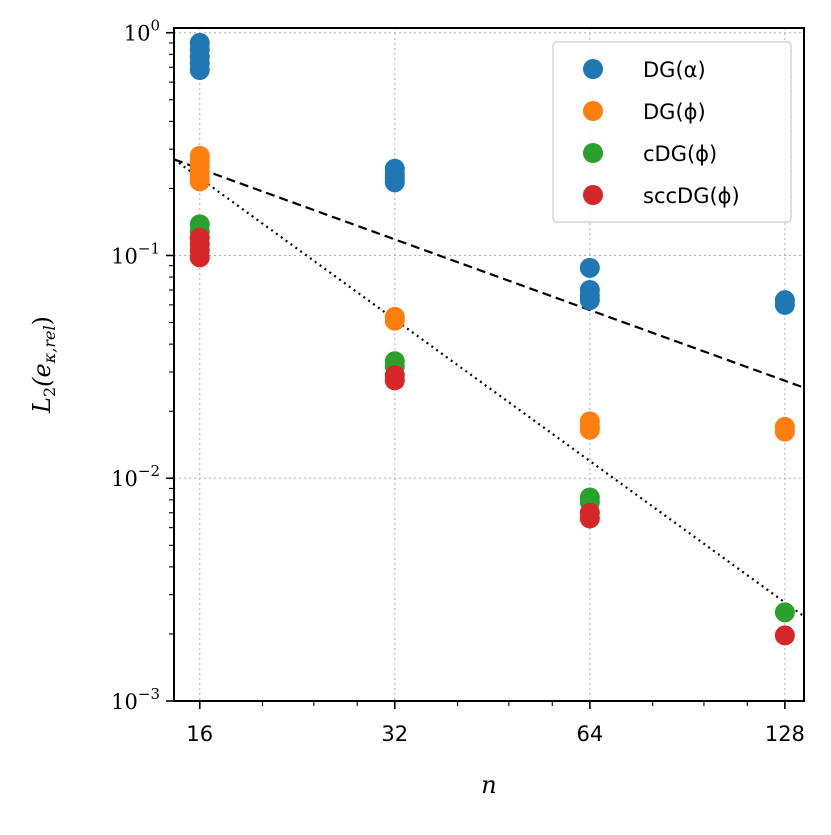 Image resolution: width=831 pixels, height=835 pixels. What do you see at coordinates (49, 392) in the screenshot?
I see `y-axis-label-subscript: 2` at bounding box center [49, 392].